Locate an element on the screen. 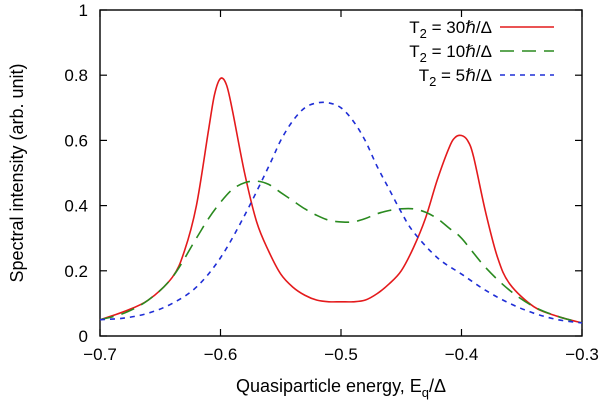 This screenshot has height=409, width=605. x-tick-label: −0.4 is located at coordinates (462, 354).